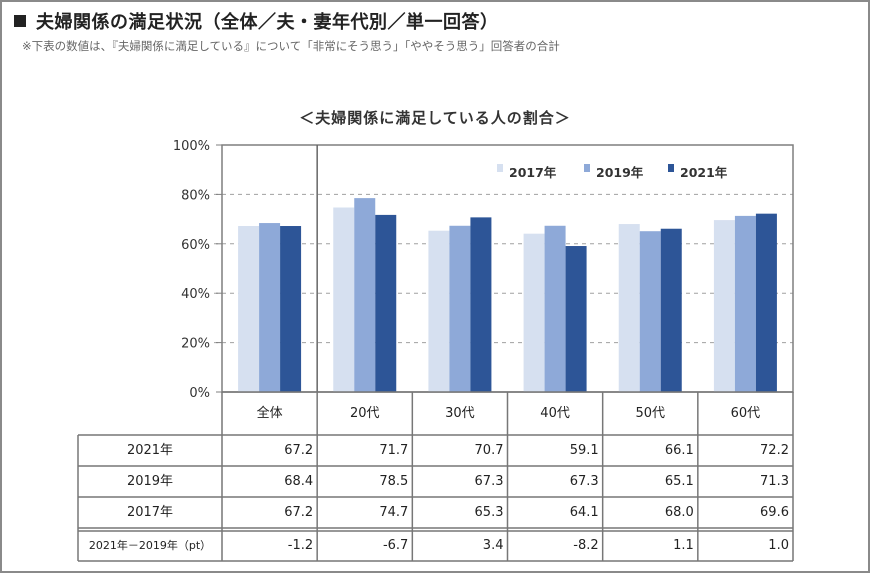 The image size is (870, 573). What do you see at coordinates (300, 545) in the screenshot?
I see `table-cell: -1.2` at bounding box center [300, 545].